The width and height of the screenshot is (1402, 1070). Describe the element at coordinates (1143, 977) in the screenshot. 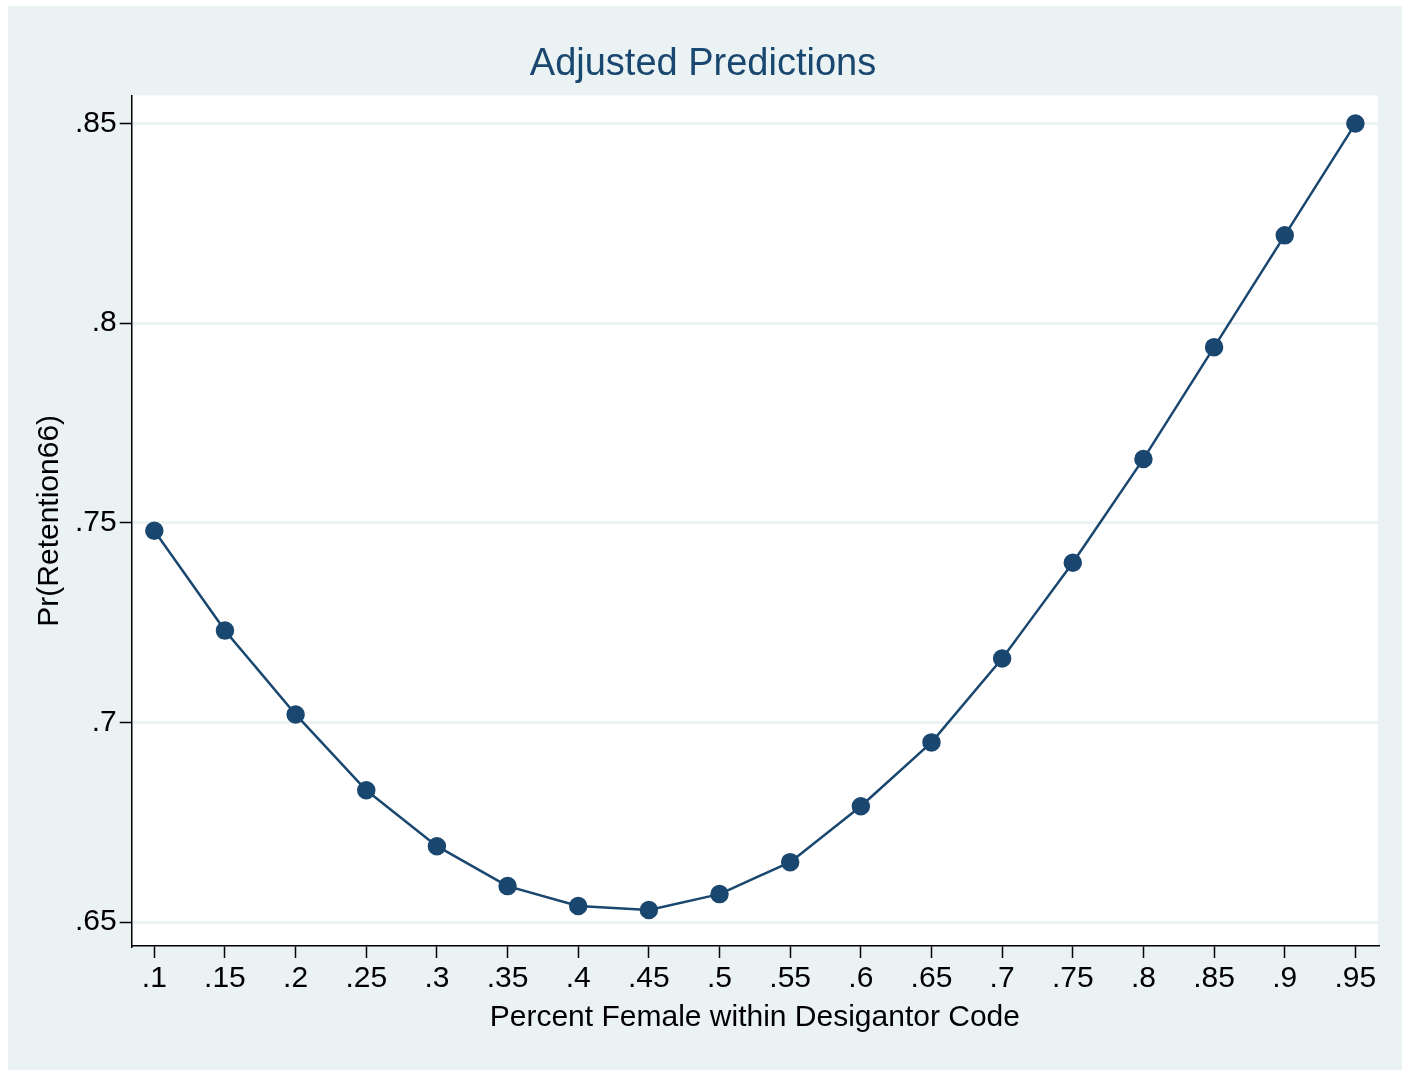

I see `x-tick-label: .8` at that location.